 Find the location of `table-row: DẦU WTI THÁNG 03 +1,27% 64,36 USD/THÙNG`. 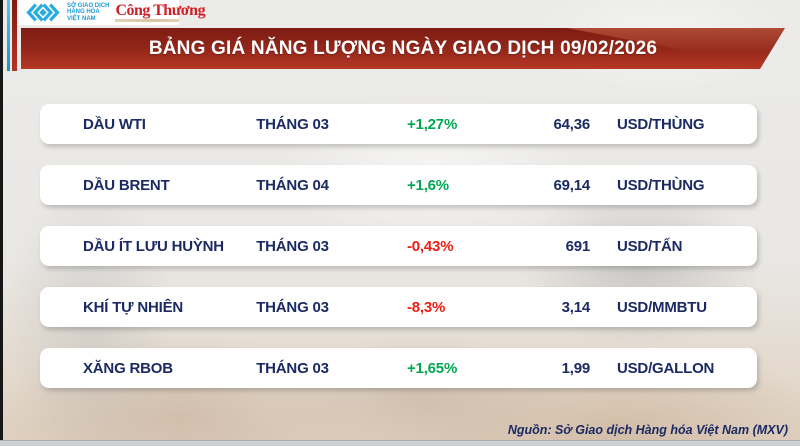

table-row: DẦU WTI THÁNG 03 +1,27% 64,36 USD/THÙNG is located at coordinates (398, 124).